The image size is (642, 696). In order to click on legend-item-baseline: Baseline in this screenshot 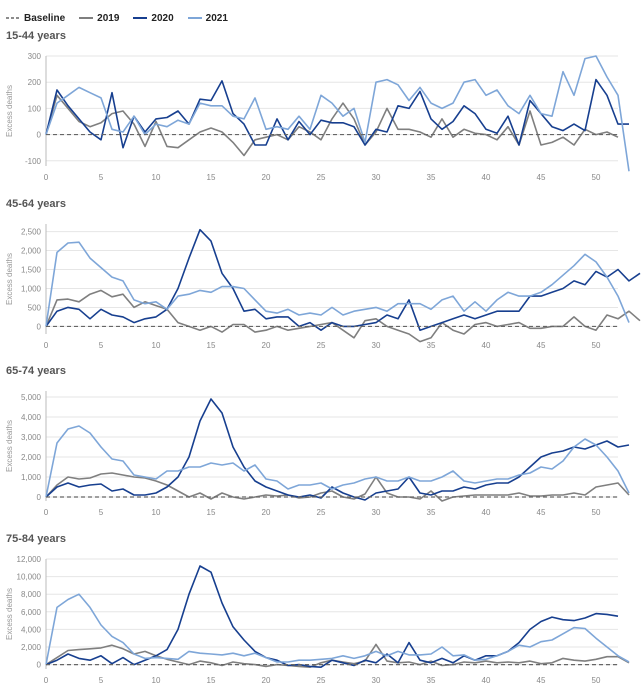, I will do `click(35, 18)`.